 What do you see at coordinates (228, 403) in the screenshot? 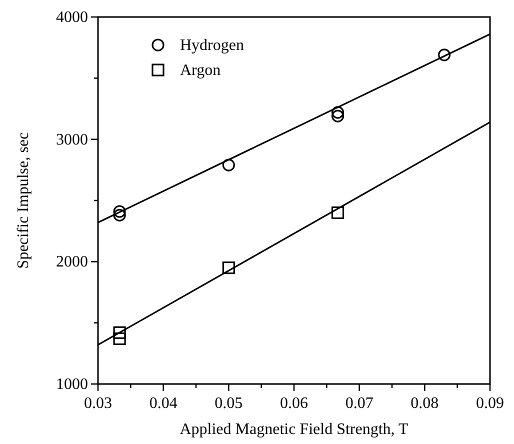
I see `x-tick-label: 0.05` at bounding box center [228, 403].